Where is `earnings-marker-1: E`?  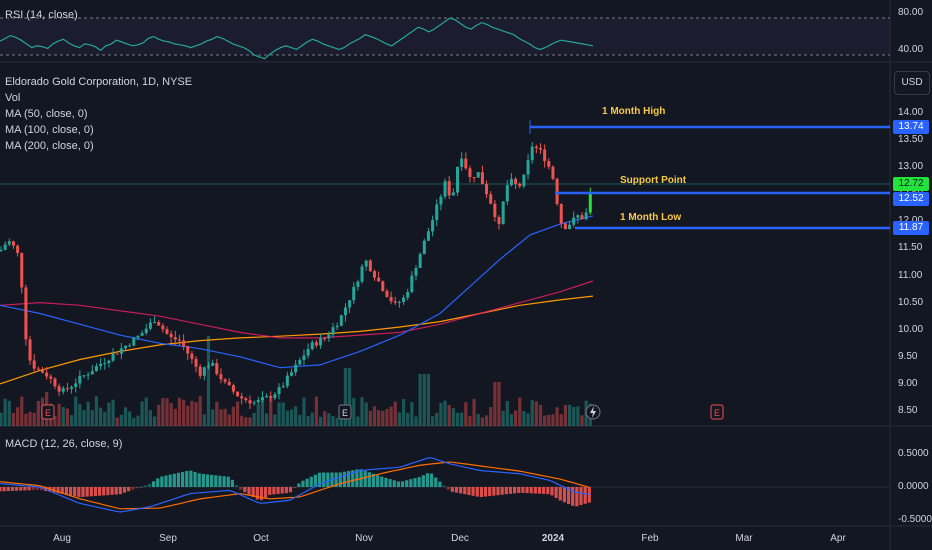 earnings-marker-1: E is located at coordinates (48, 412).